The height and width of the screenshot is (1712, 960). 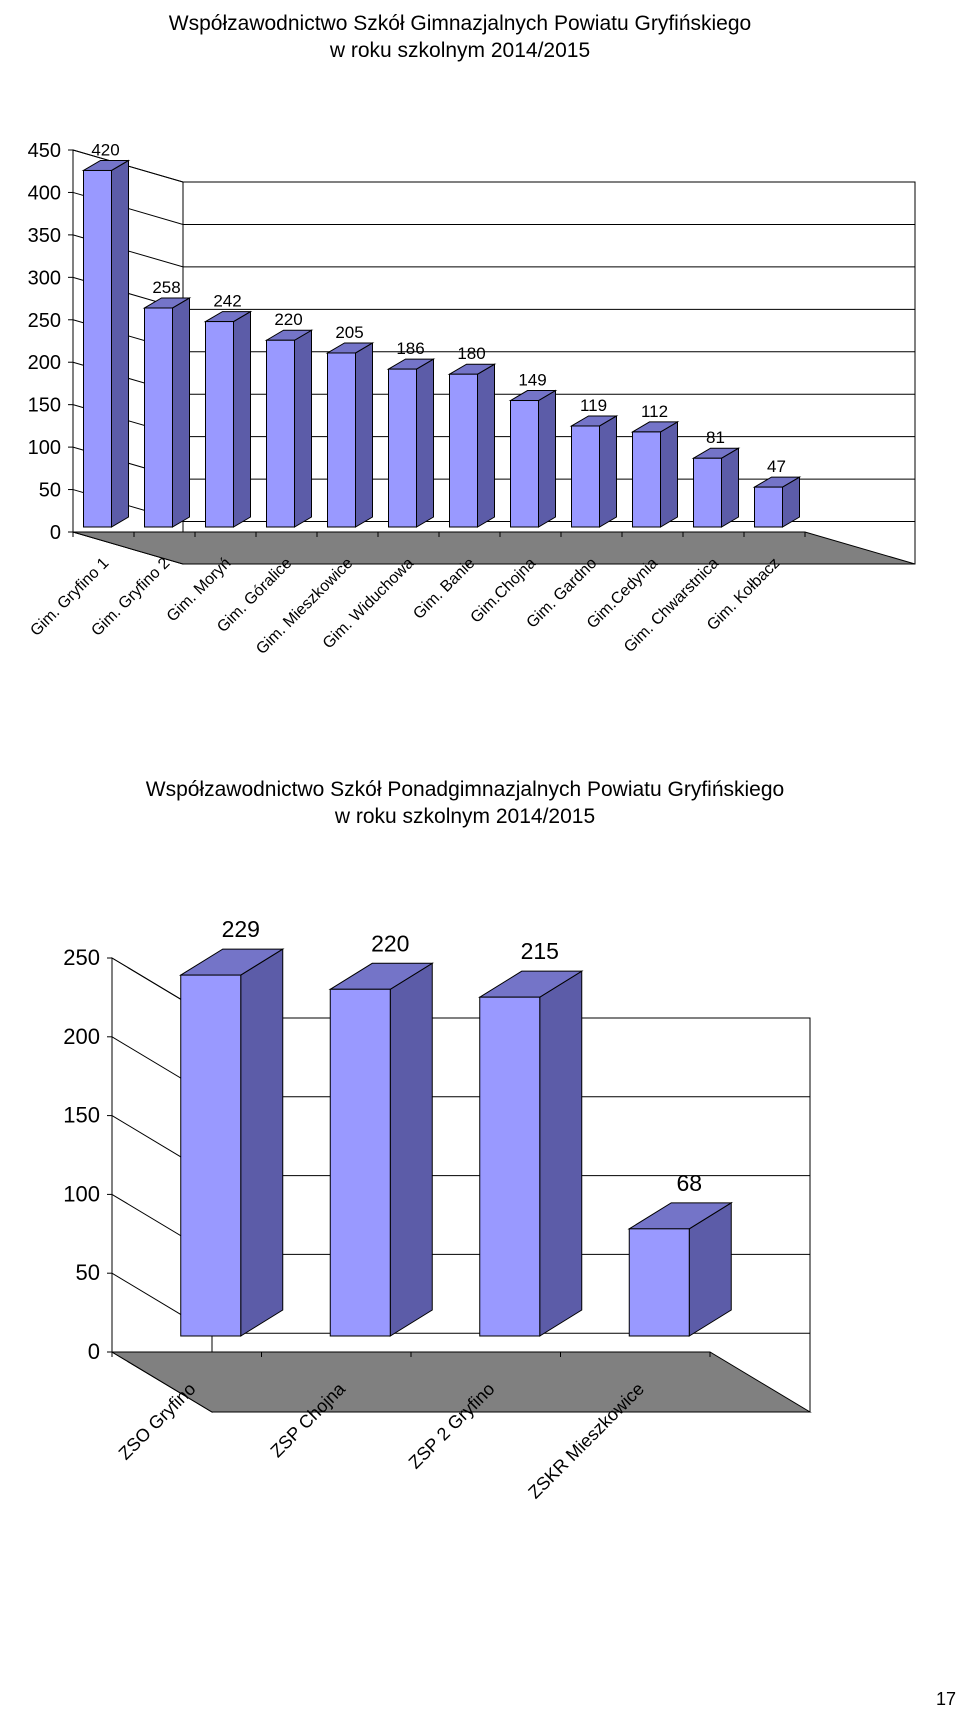 I want to click on data-label: 119, so click(x=593, y=405).